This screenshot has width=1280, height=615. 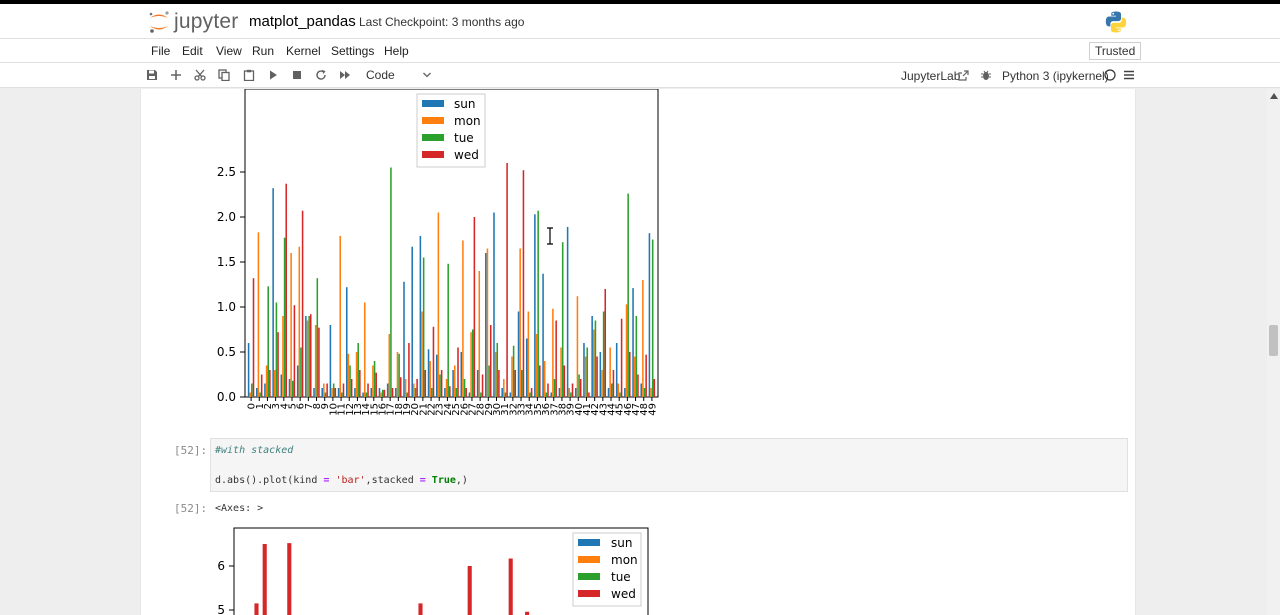 I want to click on legend2-label-sun: sun, so click(x=621, y=543).